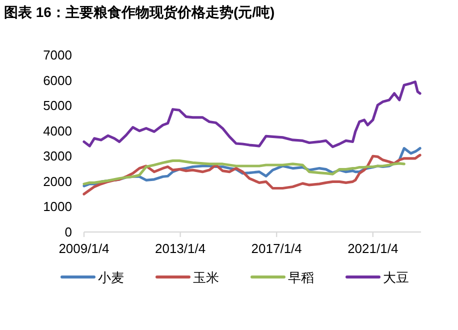 The image size is (458, 330). Describe the element at coordinates (57, 130) in the screenshot. I see `y-tick-label: 4000` at that location.